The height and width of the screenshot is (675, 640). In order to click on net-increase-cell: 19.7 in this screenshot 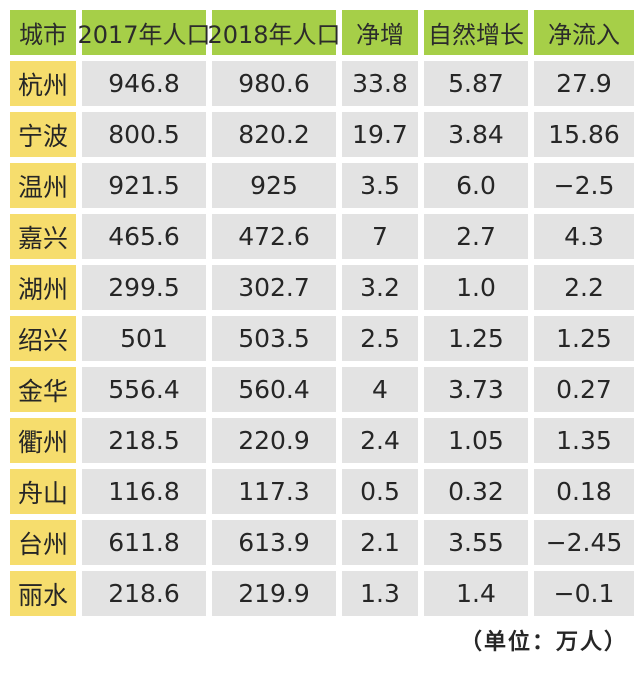, I will do `click(380, 134)`.